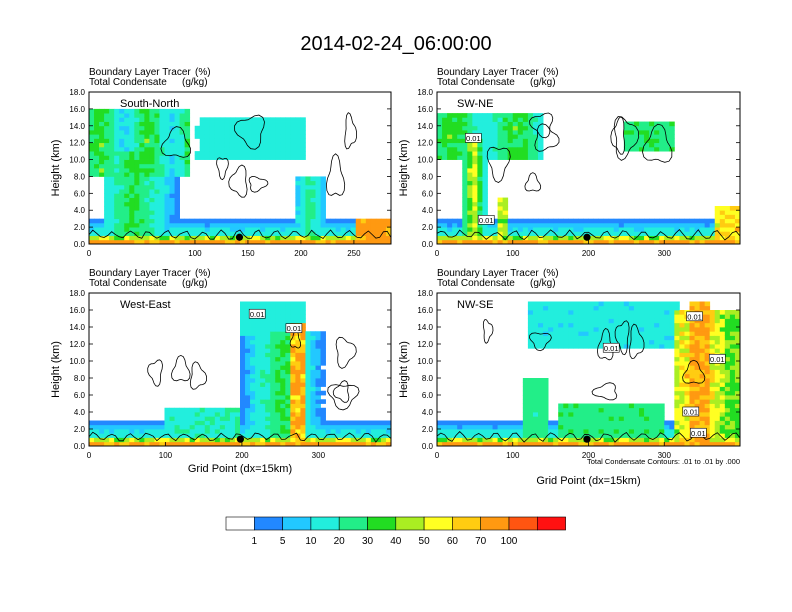 This screenshot has width=792, height=612. Describe the element at coordinates (513, 253) in the screenshot. I see `x-tick-label: 100` at that location.